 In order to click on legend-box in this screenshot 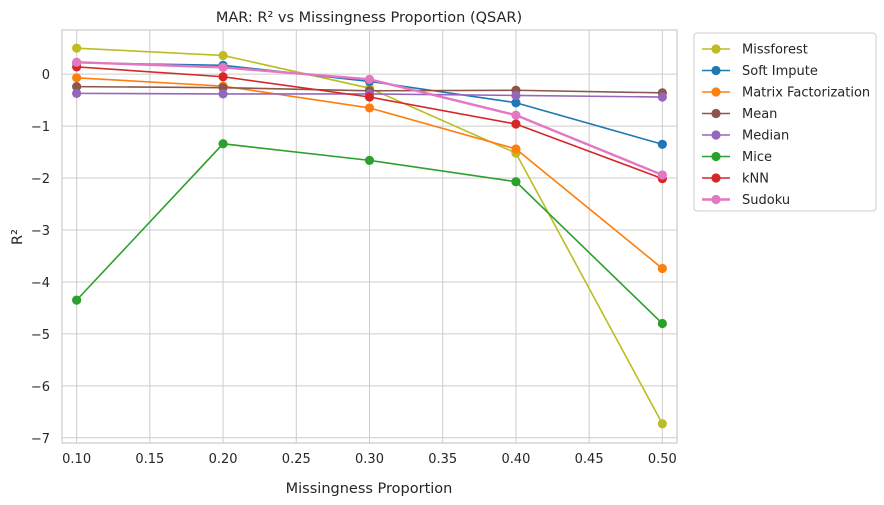, I will do `click(785, 122)`.